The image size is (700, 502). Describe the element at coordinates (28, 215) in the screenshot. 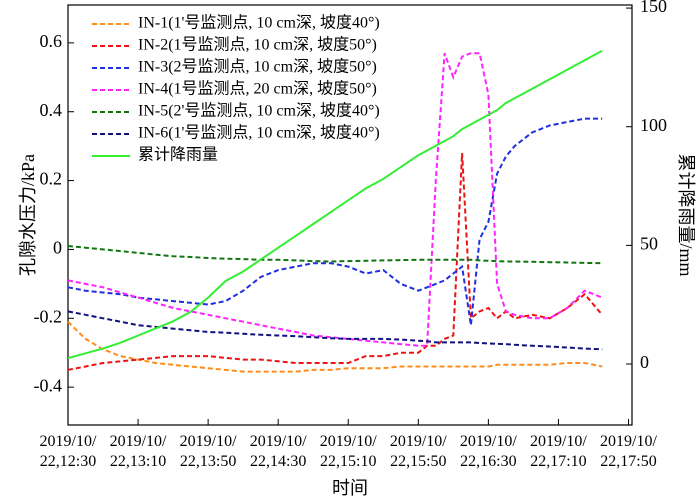

I see `y-axis-title: 孔隙水压力/kPa` at that location.